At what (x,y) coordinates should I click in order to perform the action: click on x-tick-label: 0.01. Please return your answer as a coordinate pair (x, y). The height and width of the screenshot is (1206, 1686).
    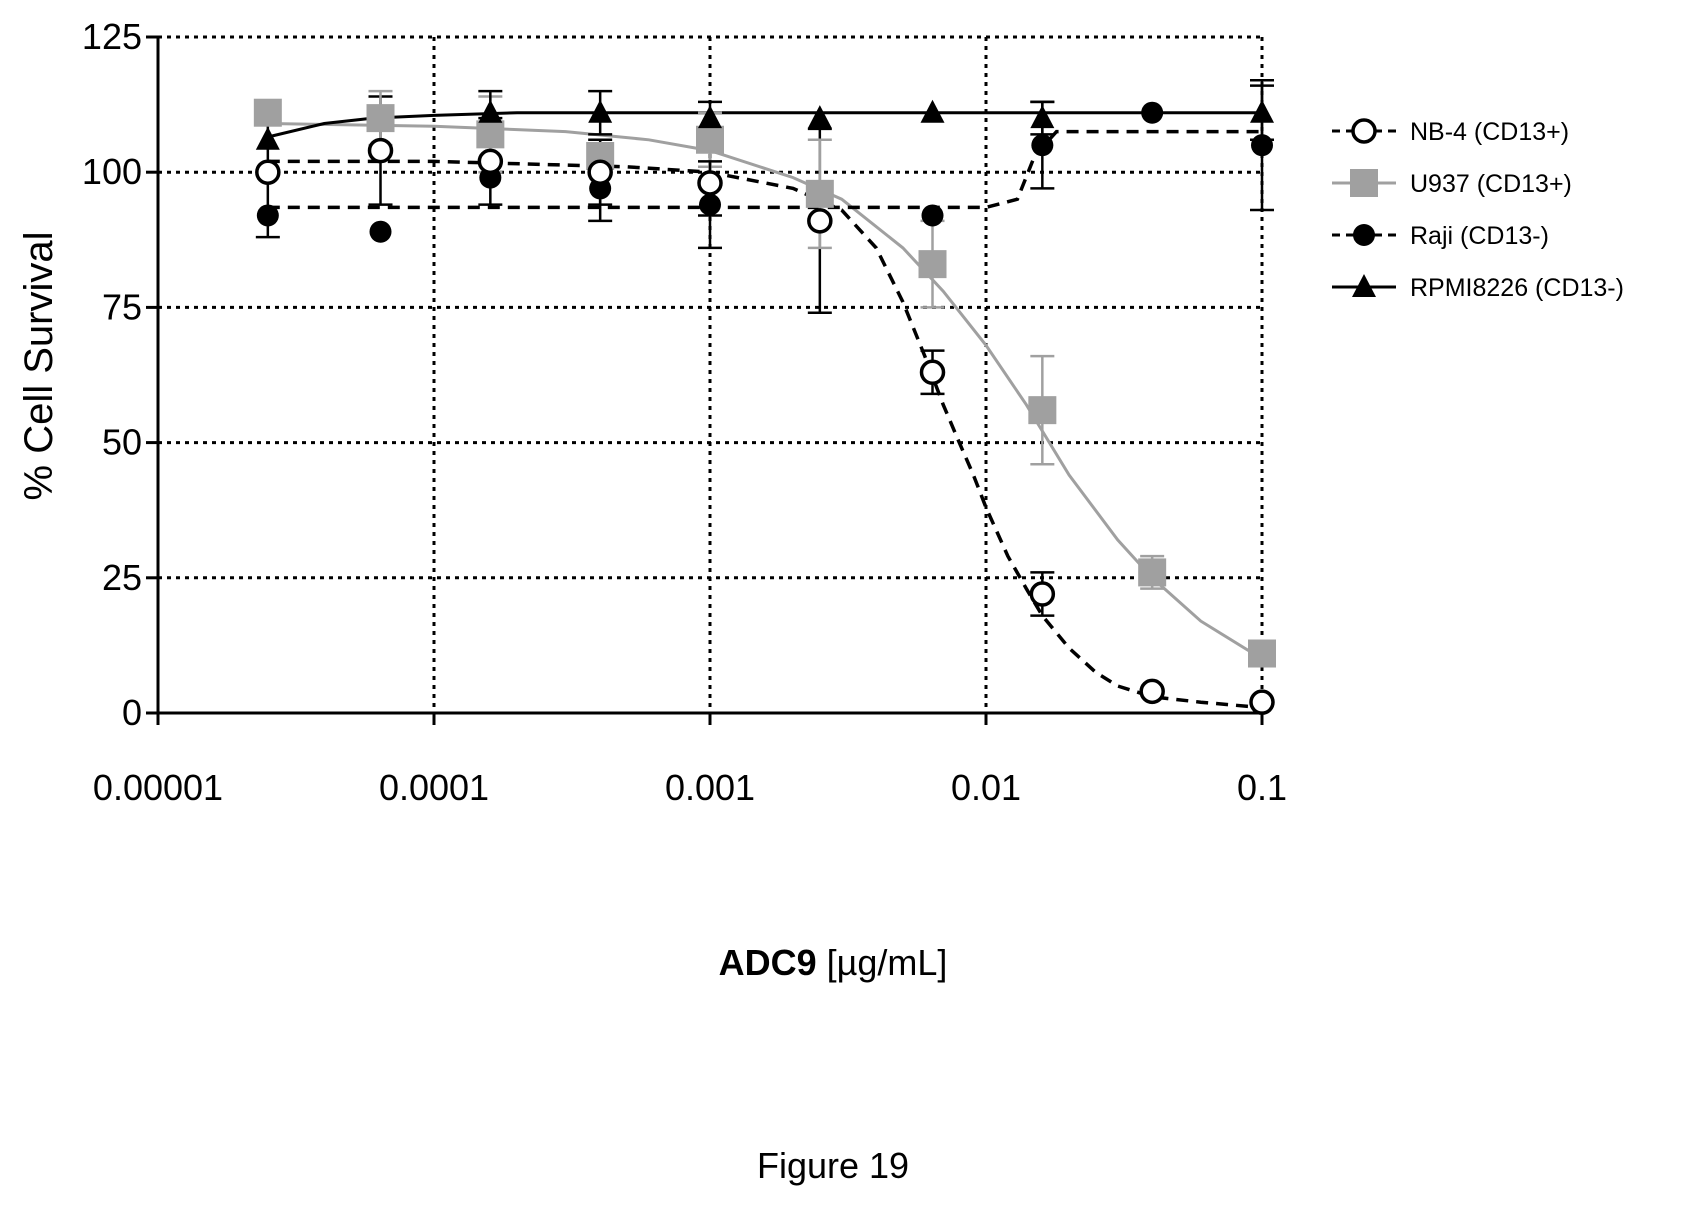
    Looking at the image, I should click on (986, 787).